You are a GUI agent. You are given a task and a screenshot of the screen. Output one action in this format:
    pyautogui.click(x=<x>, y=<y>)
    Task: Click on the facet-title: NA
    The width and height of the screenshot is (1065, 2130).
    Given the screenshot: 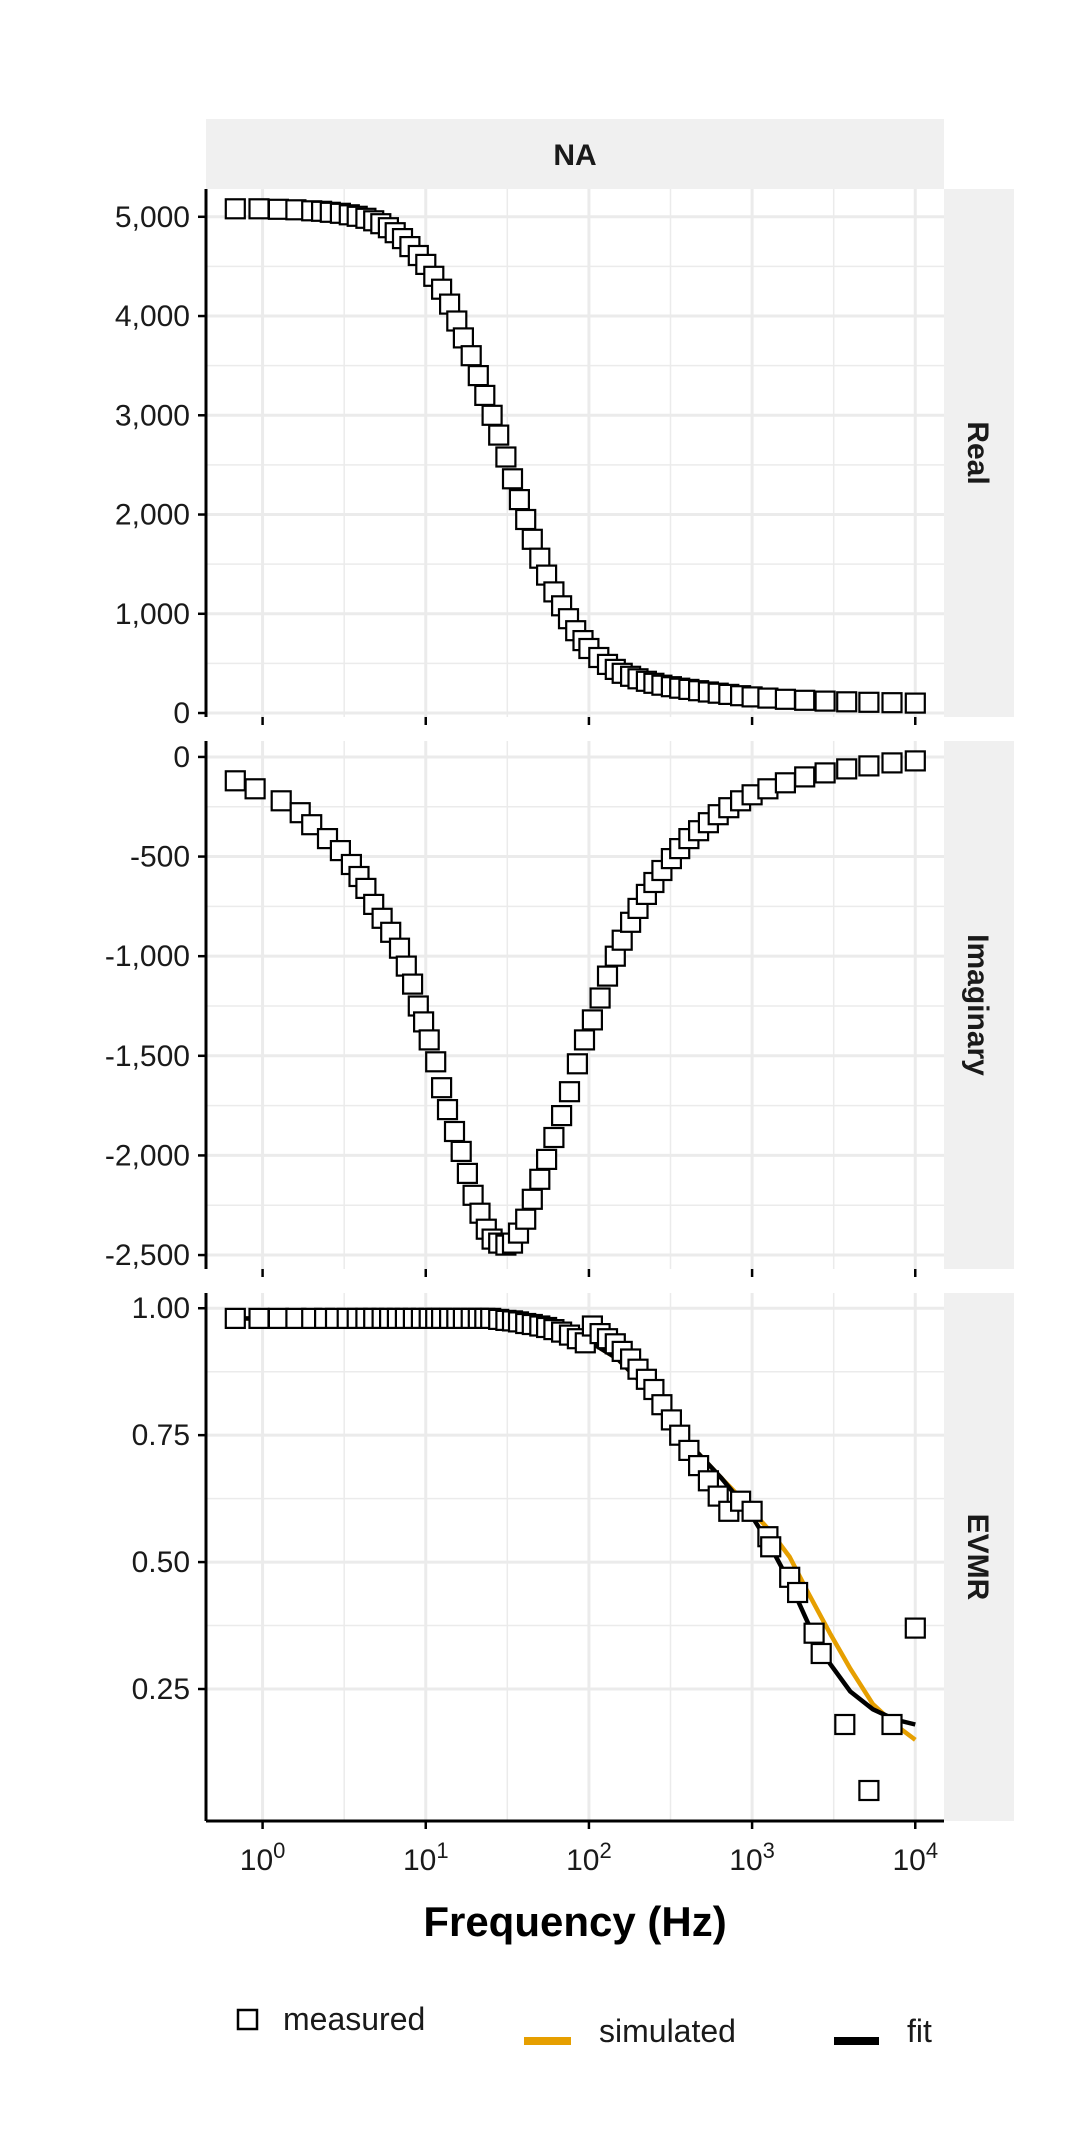 What is the action you would take?
    pyautogui.click(x=574, y=155)
    